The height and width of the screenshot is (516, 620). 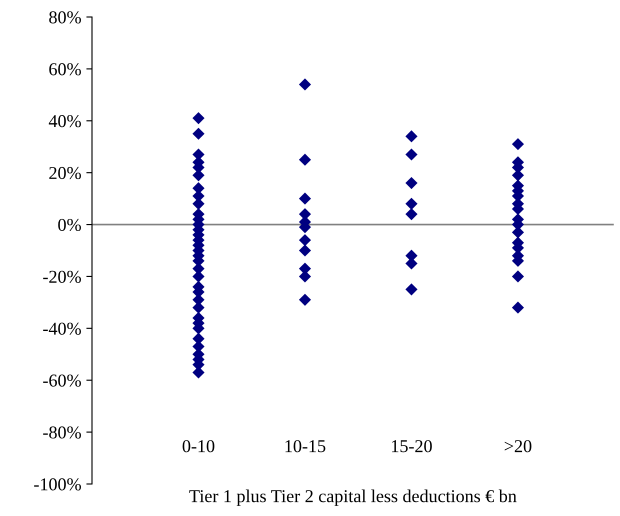 I want to click on x-tick-label: 15-20, so click(x=412, y=446).